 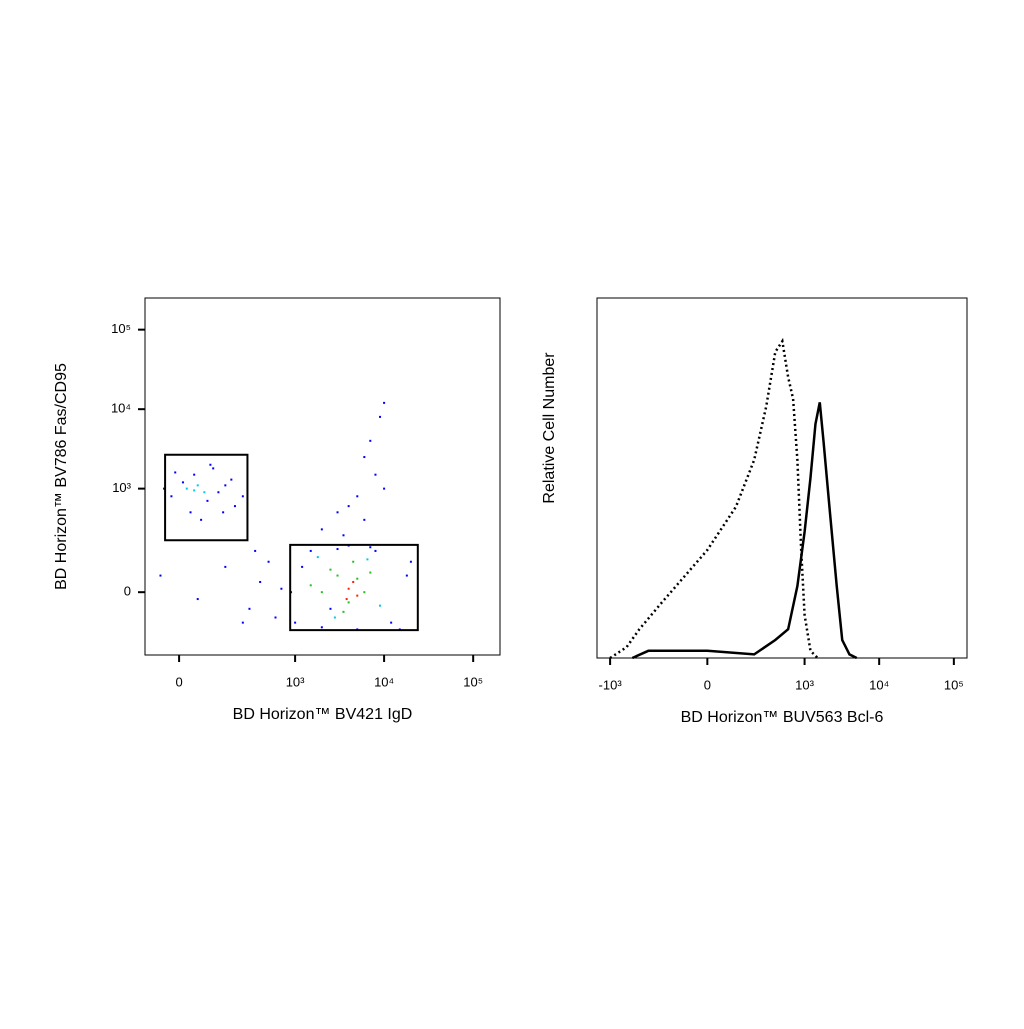 I want to click on y-axis-label: Relative Cell Number, so click(x=549, y=428).